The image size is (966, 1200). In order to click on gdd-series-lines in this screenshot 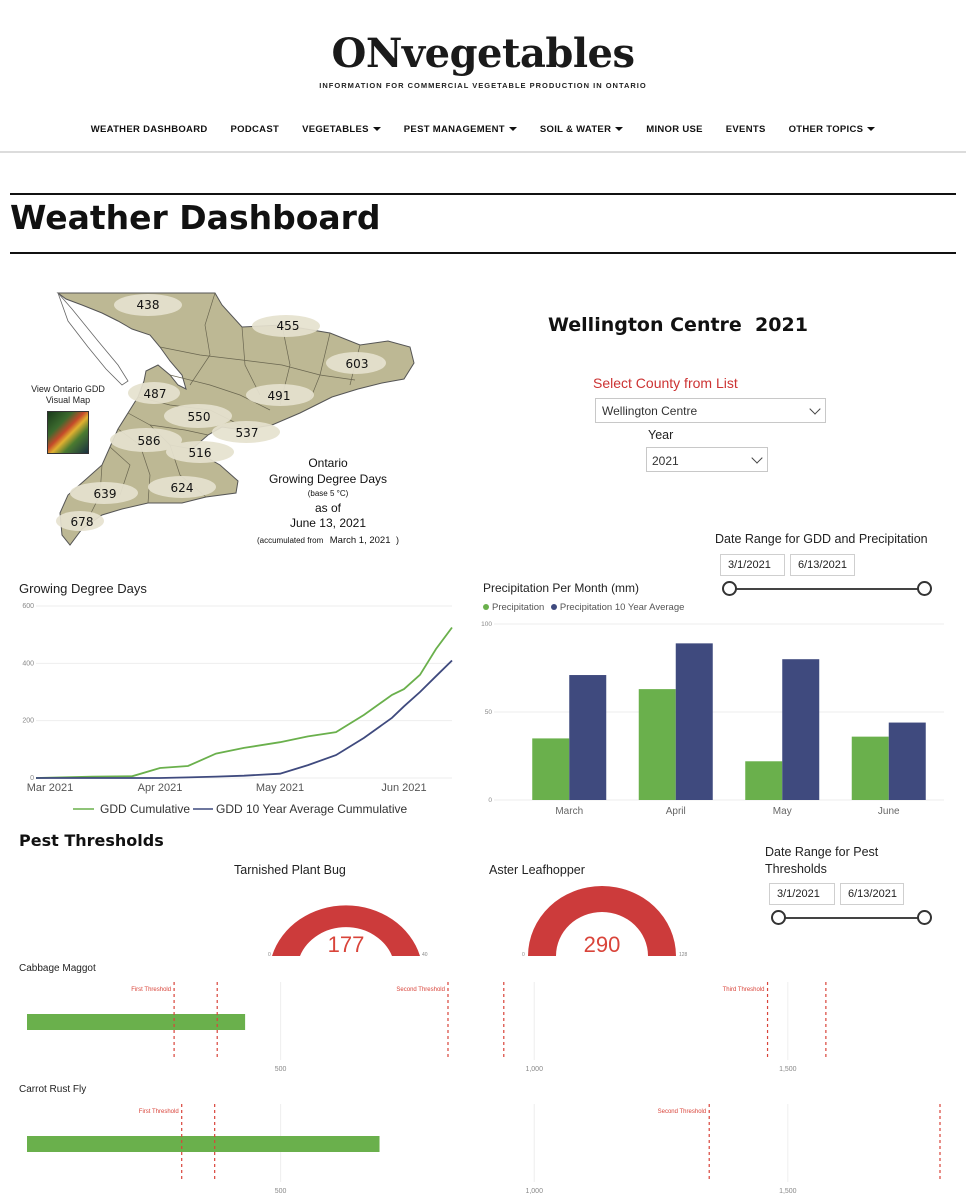, I will do `click(244, 702)`.